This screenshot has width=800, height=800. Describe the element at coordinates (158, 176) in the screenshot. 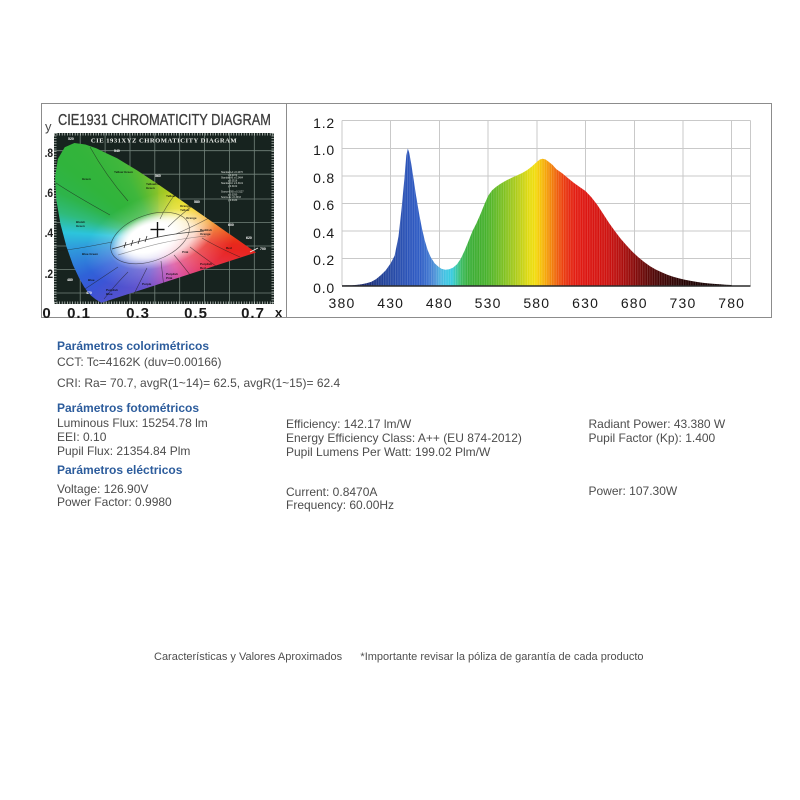

I see `svg-text: 560` at that location.